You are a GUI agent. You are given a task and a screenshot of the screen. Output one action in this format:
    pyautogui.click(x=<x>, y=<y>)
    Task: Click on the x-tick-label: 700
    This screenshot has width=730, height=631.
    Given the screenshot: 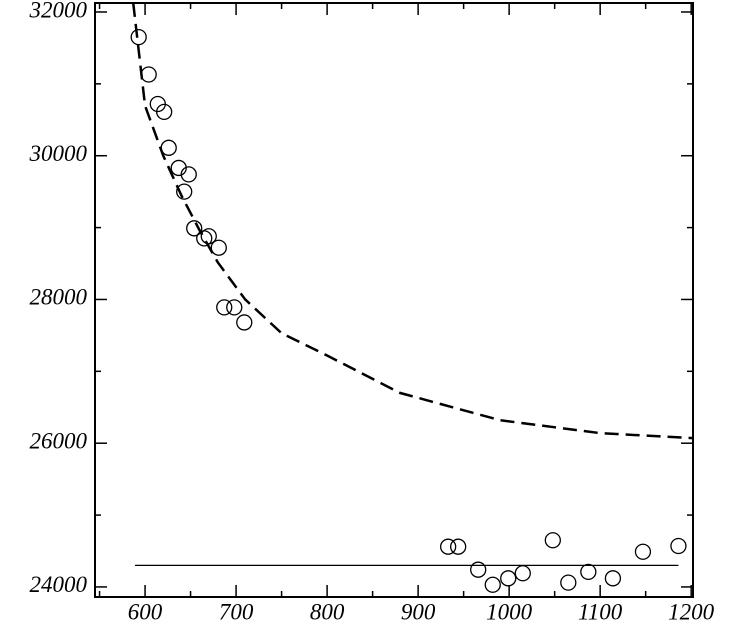 What is the action you would take?
    pyautogui.click(x=236, y=611)
    